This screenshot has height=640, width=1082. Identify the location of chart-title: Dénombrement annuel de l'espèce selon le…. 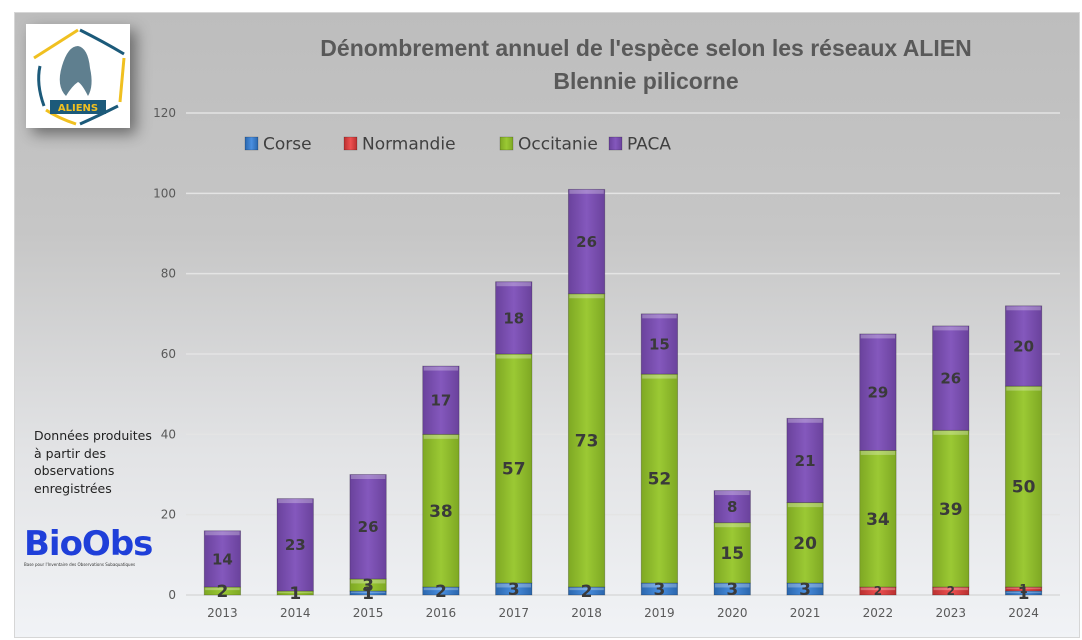
(645, 48).